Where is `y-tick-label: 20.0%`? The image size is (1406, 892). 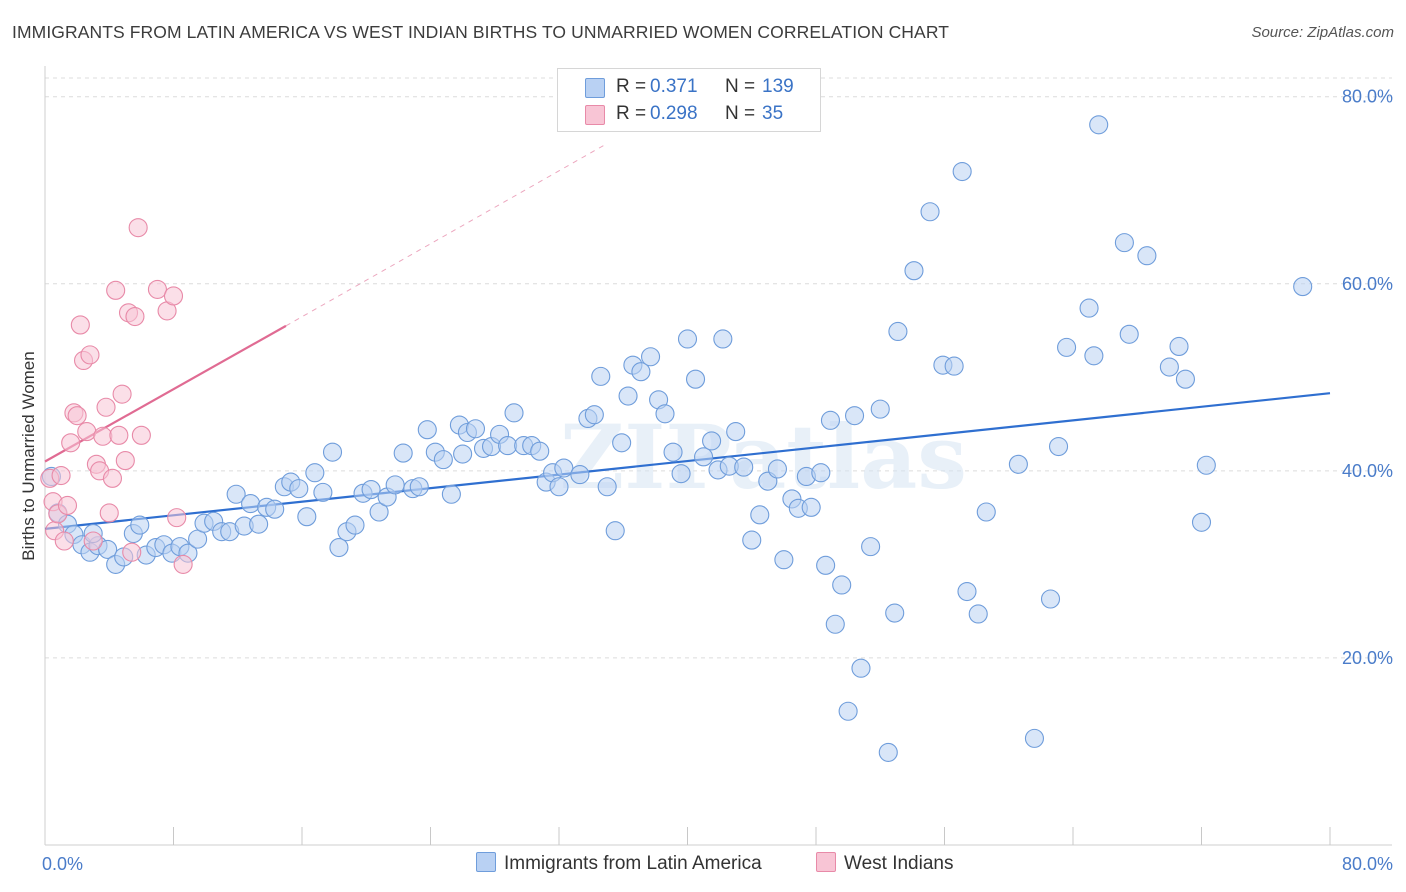 y-tick-label: 20.0% is located at coordinates (1367, 658).